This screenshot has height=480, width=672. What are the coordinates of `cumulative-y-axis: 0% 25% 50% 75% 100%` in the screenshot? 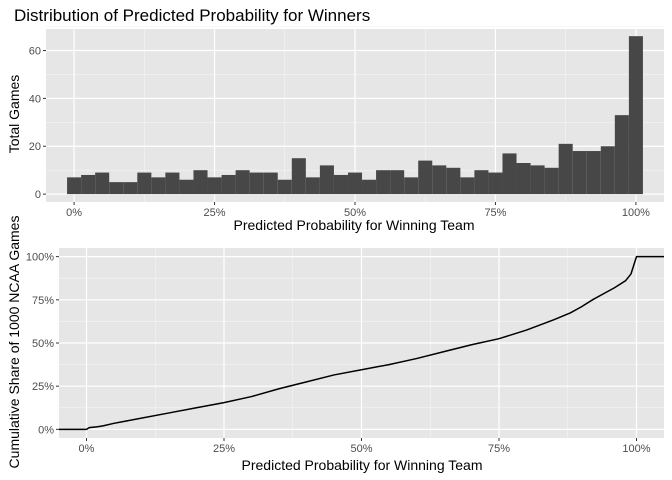 It's located at (42, 344).